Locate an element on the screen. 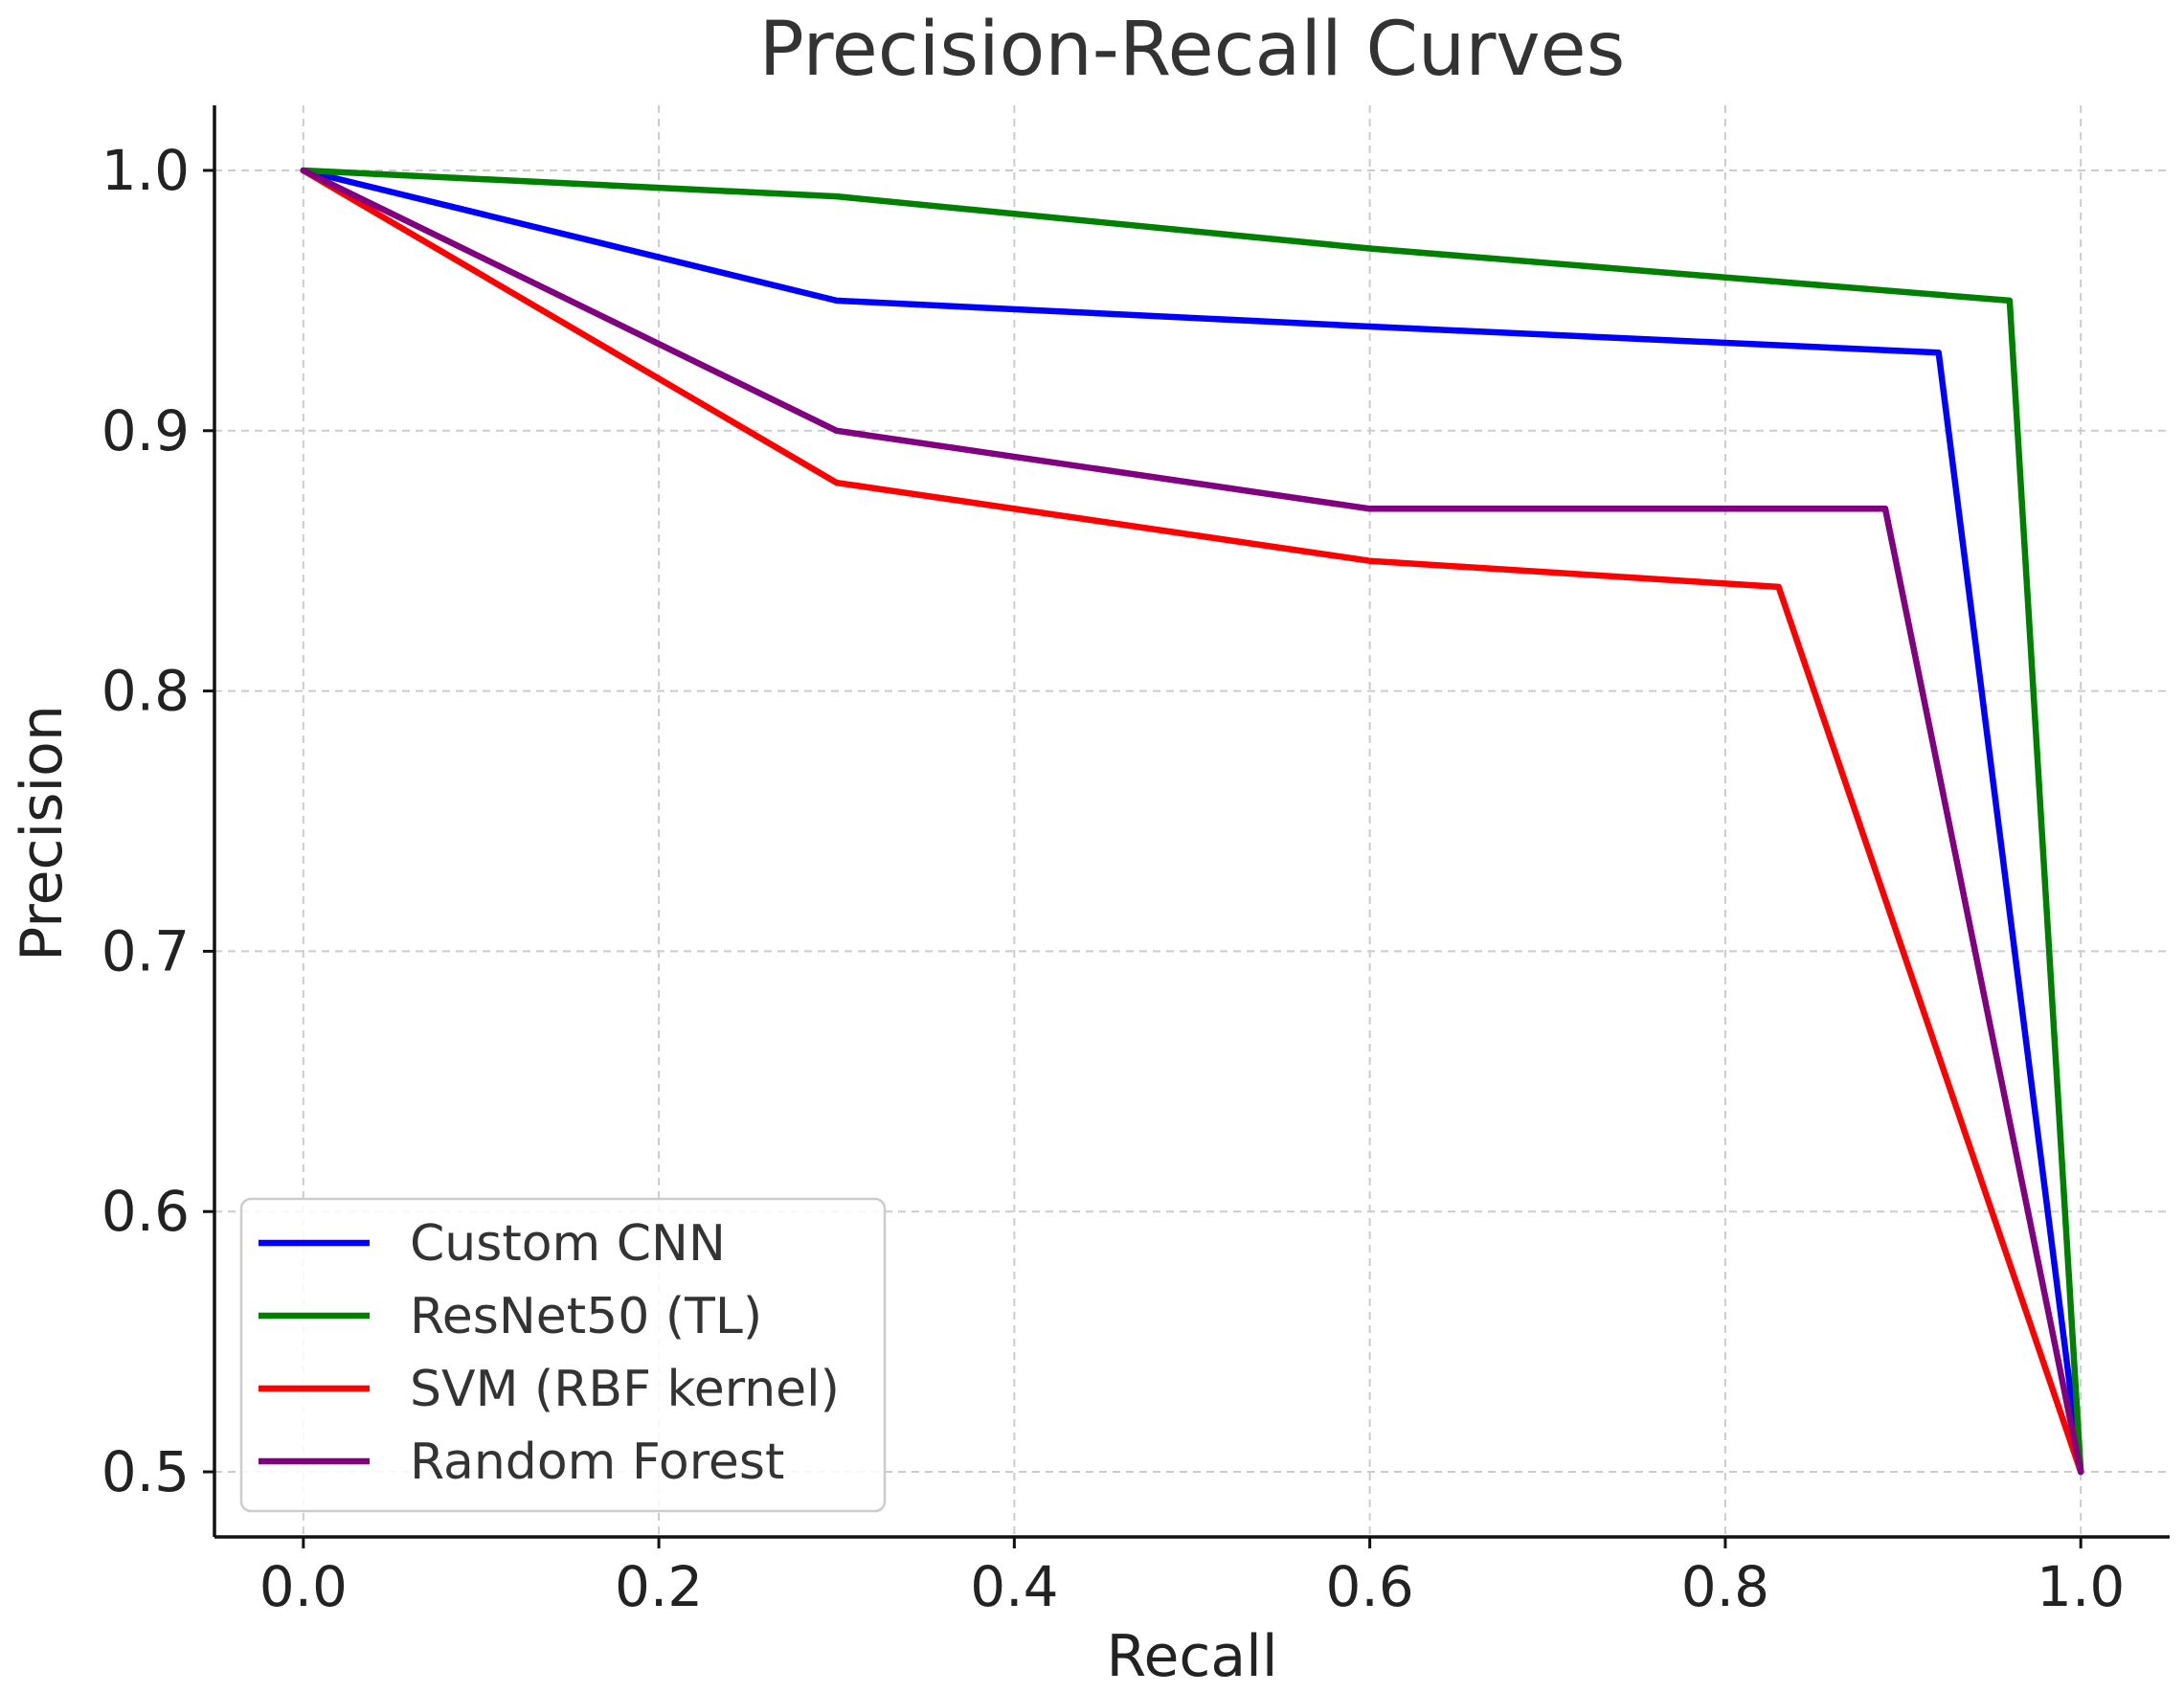  legend-label: SVM (RBF kernel) is located at coordinates (625, 1390).